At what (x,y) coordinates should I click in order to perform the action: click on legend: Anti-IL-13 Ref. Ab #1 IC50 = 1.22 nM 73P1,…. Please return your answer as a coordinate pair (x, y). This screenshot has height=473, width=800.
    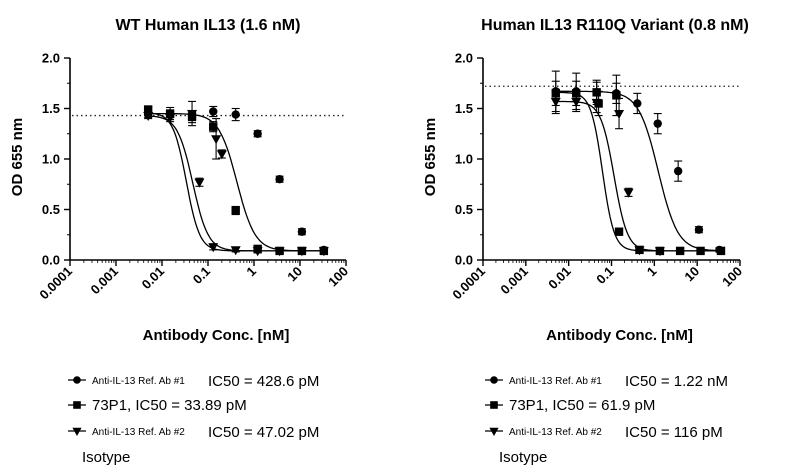
    Looking at the image, I should click on (606, 419).